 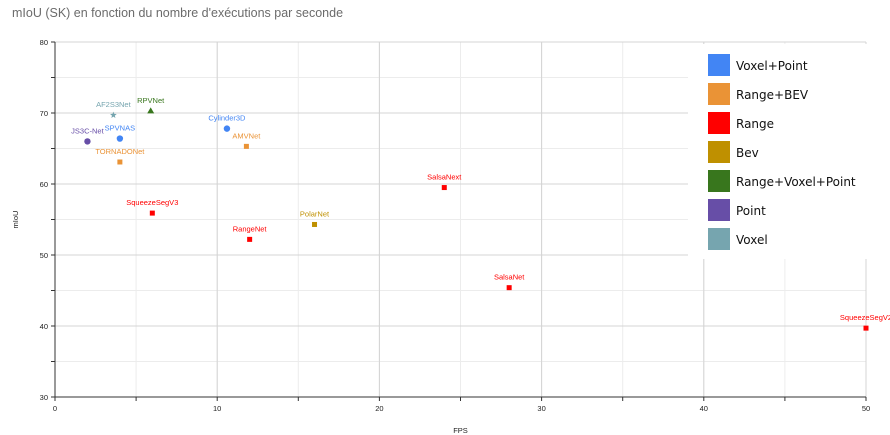 I want to click on y-axis-title: mIoU, so click(x=15, y=220).